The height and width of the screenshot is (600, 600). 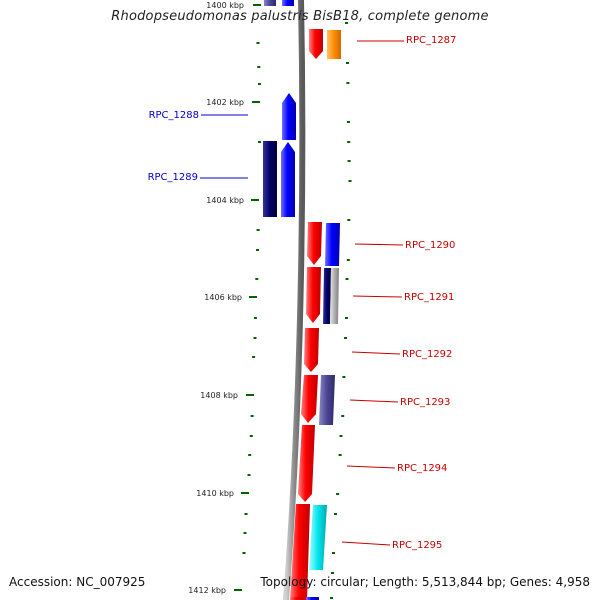 What do you see at coordinates (422, 468) in the screenshot?
I see `gene-label-rpc-1294: RPC_1294` at bounding box center [422, 468].